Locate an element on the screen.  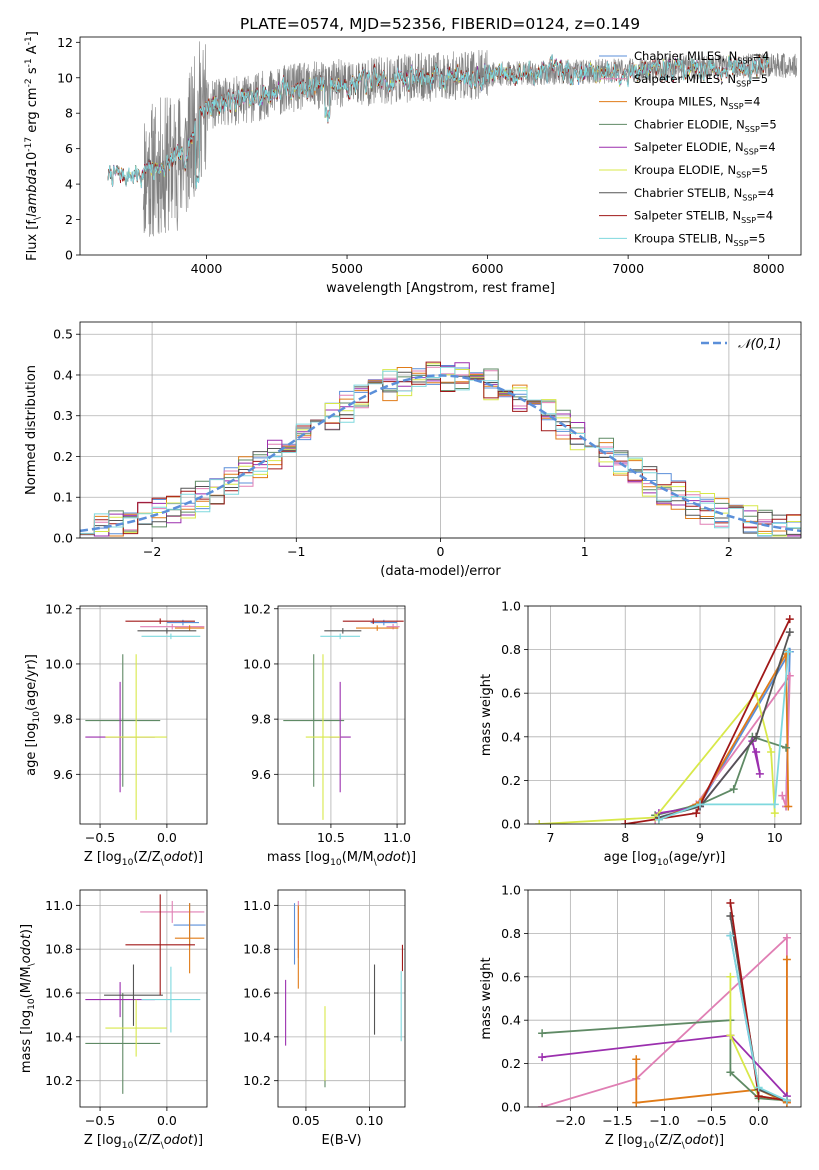
y-tick-label: 10.0 is located at coordinates (59, 663).